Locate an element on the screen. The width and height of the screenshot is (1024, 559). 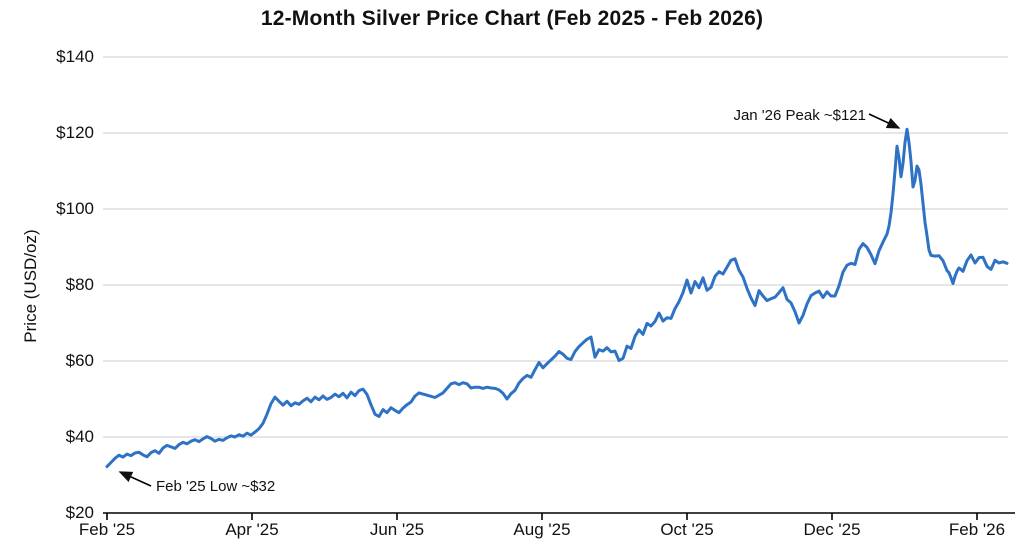
x-tick-label-dec-25: Dec '25 is located at coordinates (832, 529).